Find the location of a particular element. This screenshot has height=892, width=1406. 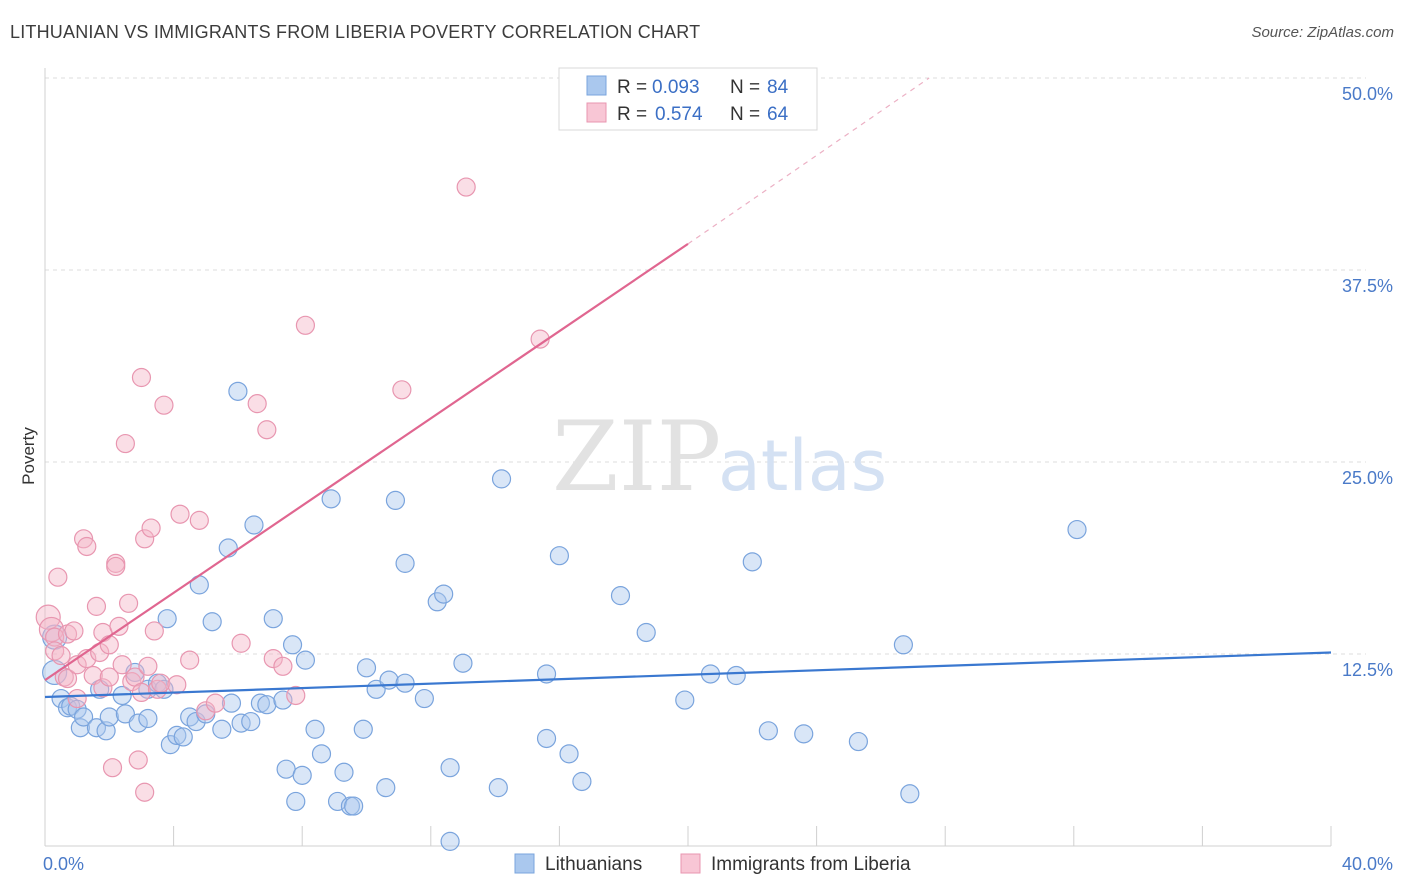

legend-swatch-pink is located at coordinates (596, 112).